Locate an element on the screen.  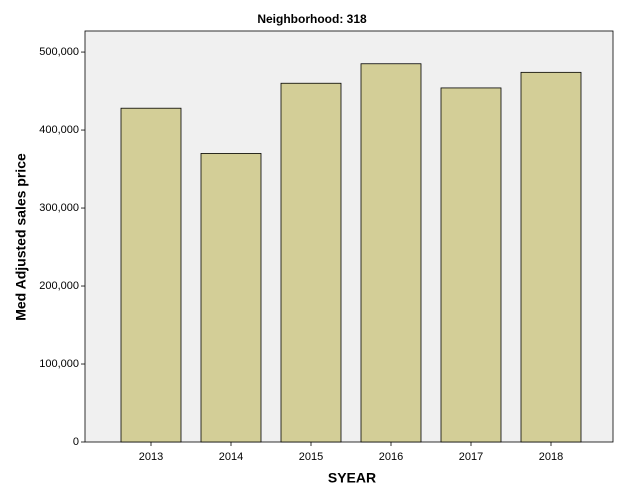
x-tick-label: 2017 is located at coordinates (471, 457).